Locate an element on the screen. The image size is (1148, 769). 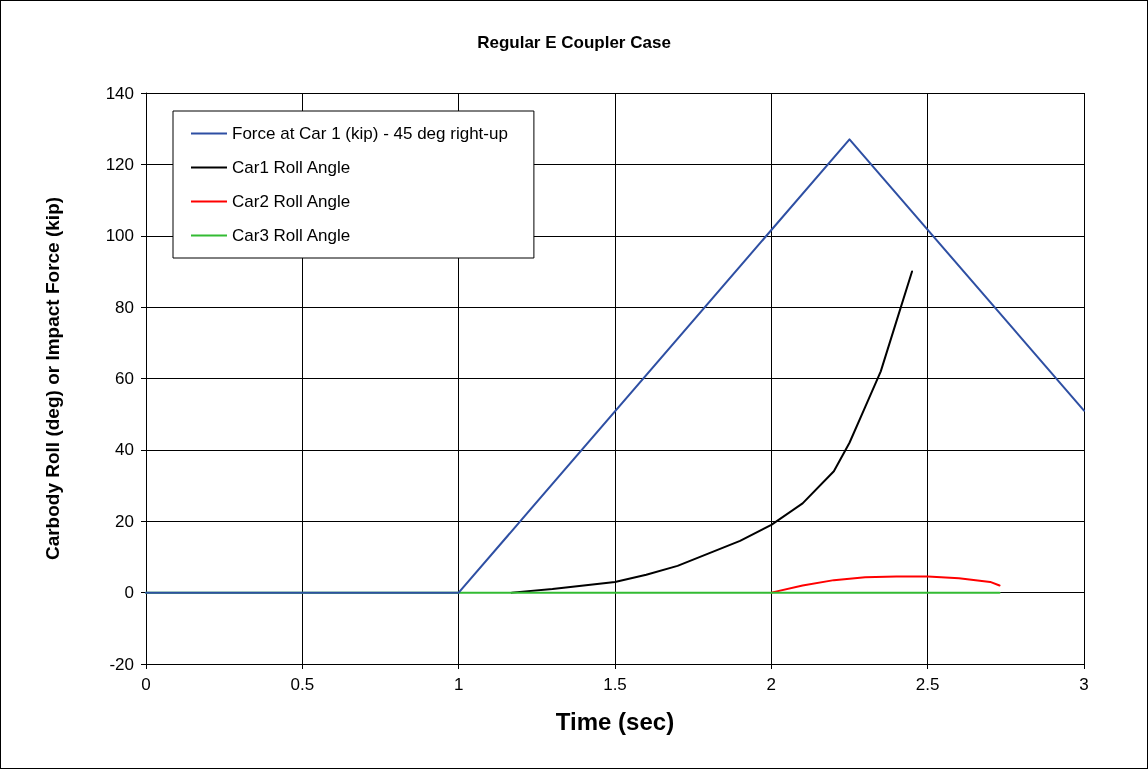
x-tick-label: 2.5 is located at coordinates (927, 684).